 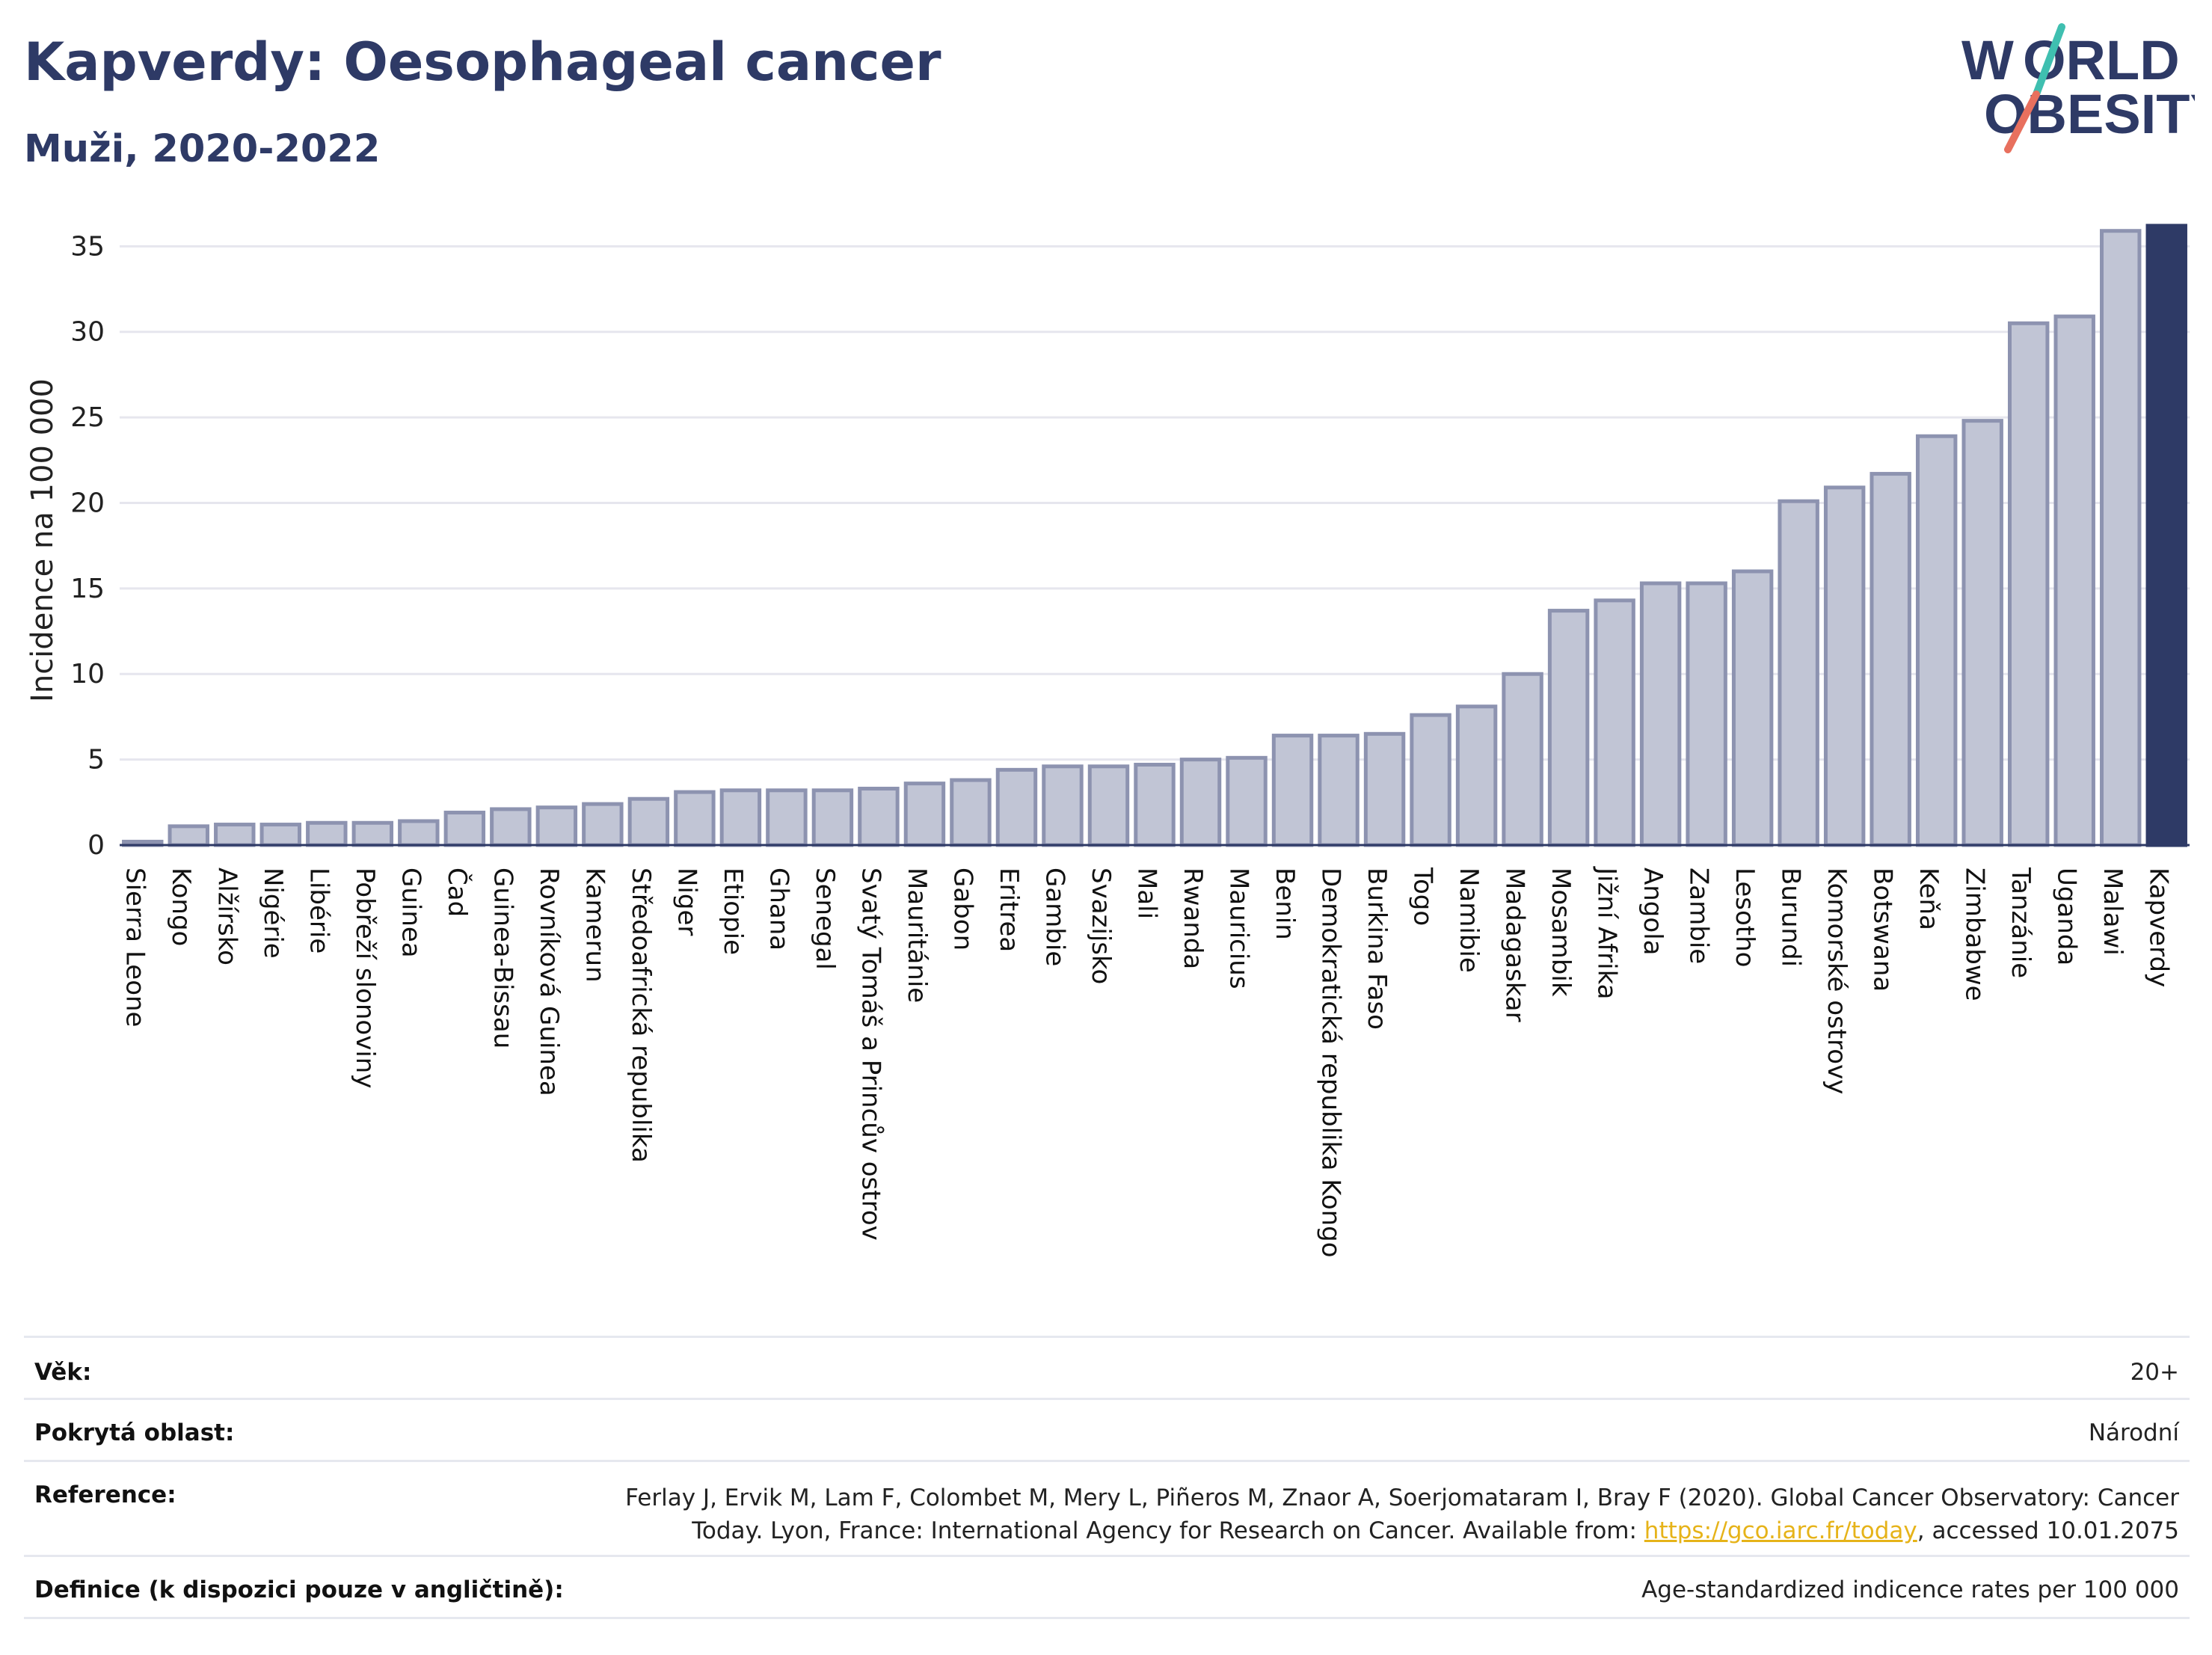 What do you see at coordinates (1423, 896) in the screenshot?
I see `x-tick-label: Togo` at bounding box center [1423, 896].